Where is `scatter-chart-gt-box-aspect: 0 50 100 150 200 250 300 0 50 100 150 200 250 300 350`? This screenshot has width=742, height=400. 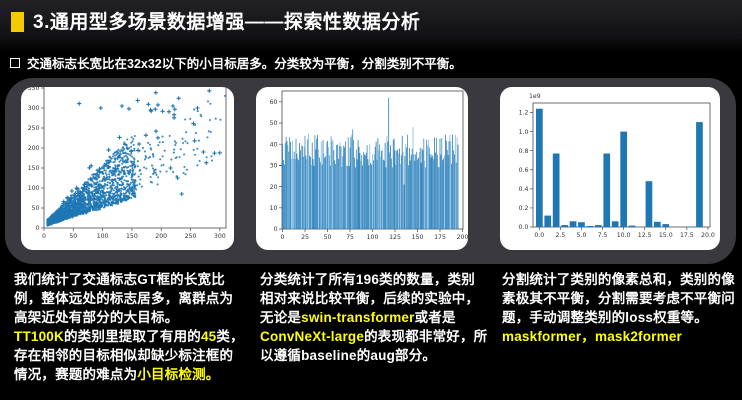
scatter-chart-gt-box-aspect: 0 50 100 150 200 250 300 0 50 100 150 200 250 300 350 is located at coordinates (127, 163).